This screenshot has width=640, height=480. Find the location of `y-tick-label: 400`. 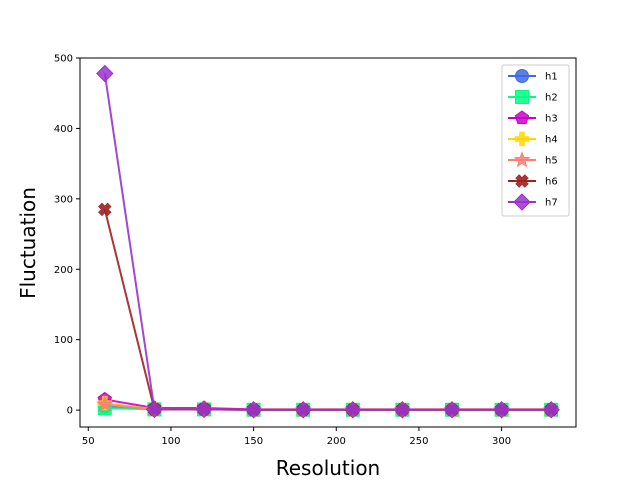

y-tick-label: 400 is located at coordinates (63, 129).